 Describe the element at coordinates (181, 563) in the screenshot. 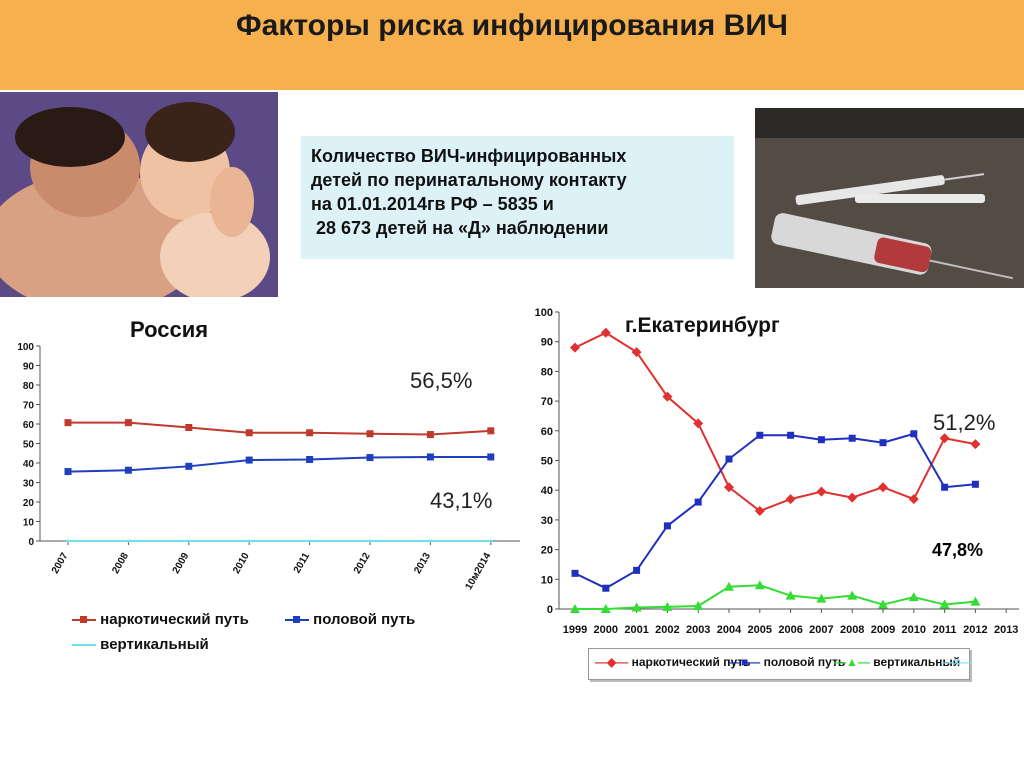

I see `russia-x-tick-label: 2009` at that location.